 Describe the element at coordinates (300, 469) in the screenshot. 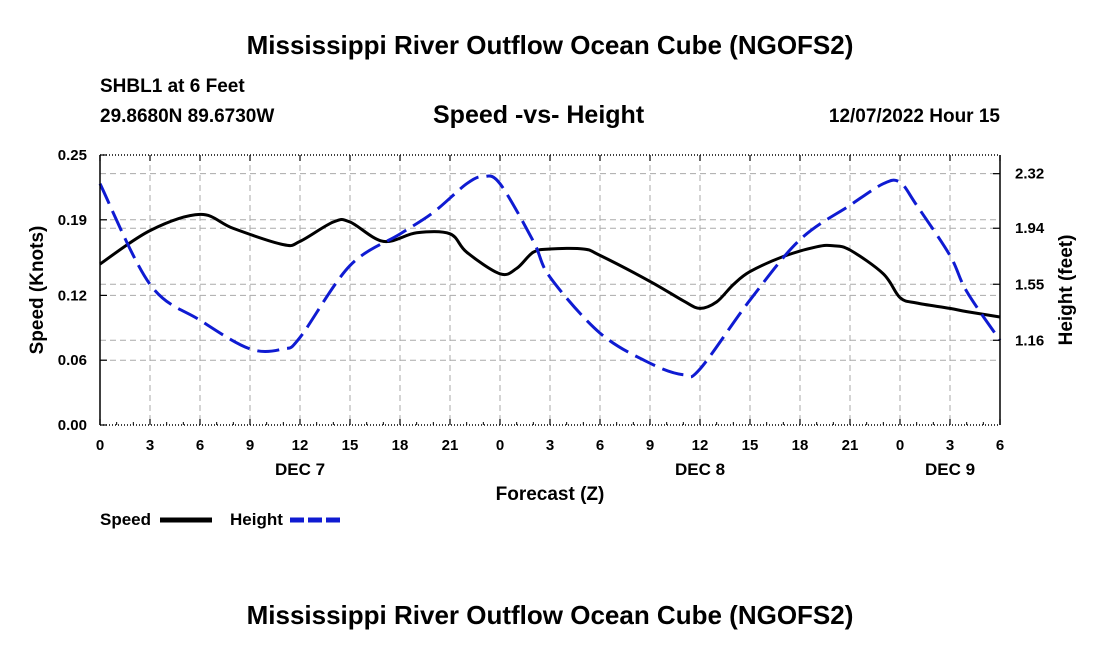

I see `date-label: DEC 7` at that location.